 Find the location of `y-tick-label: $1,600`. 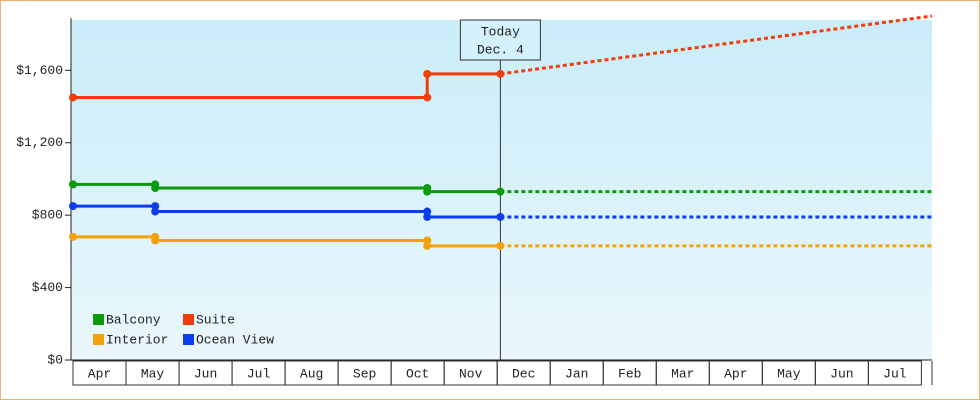

y-tick-label: $1,600 is located at coordinates (39, 70).